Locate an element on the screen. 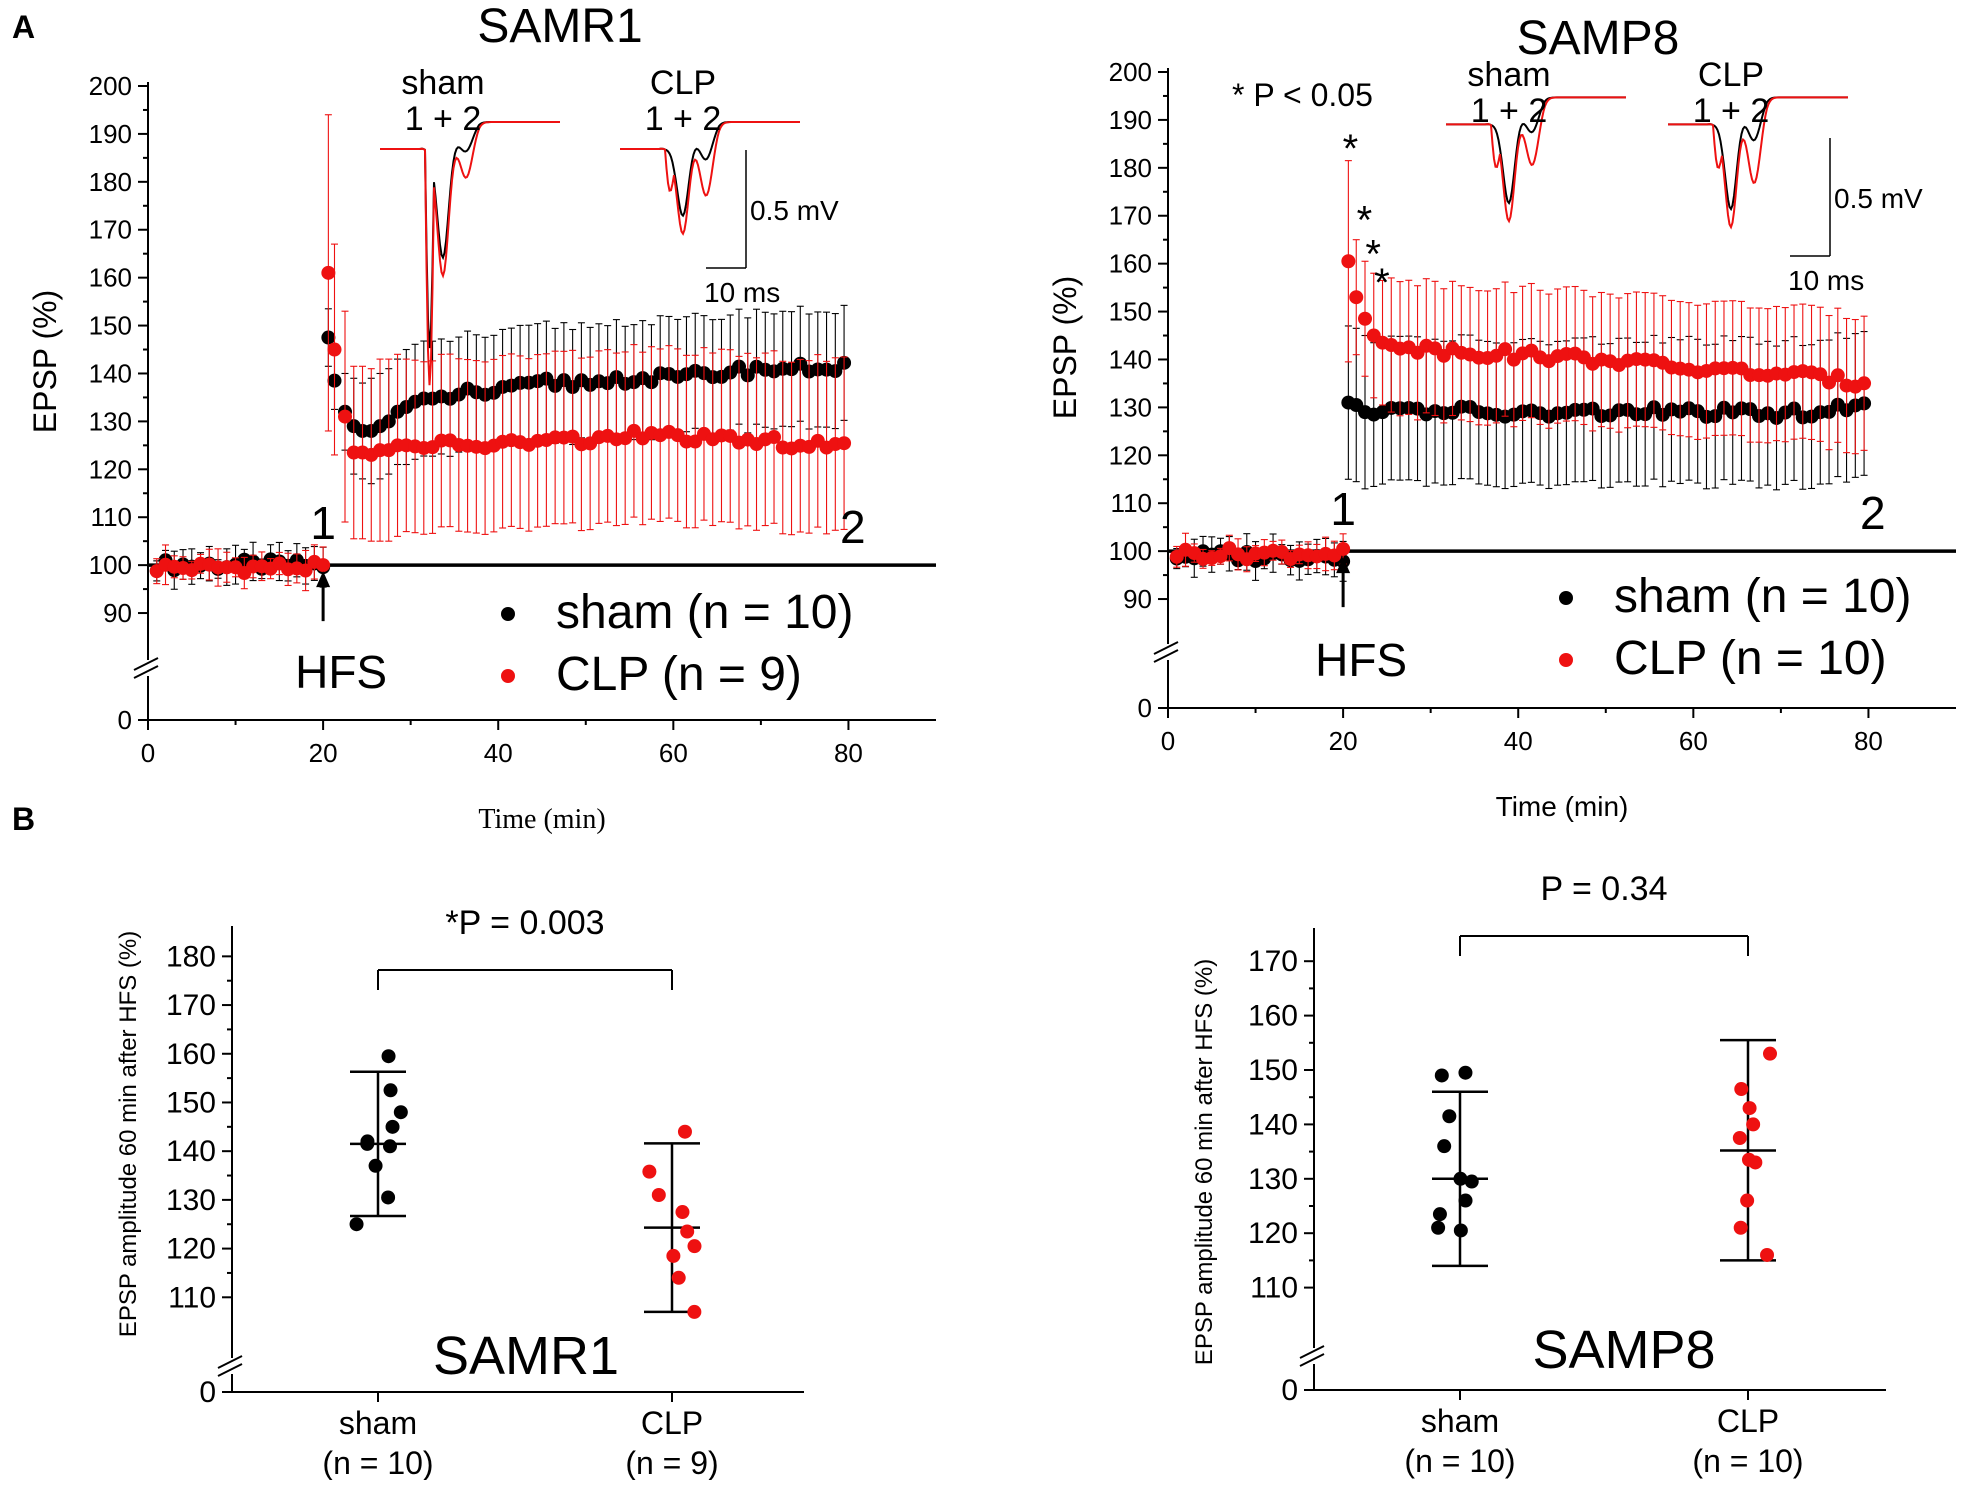  timepoint-2-label: 2 is located at coordinates (1873, 513).